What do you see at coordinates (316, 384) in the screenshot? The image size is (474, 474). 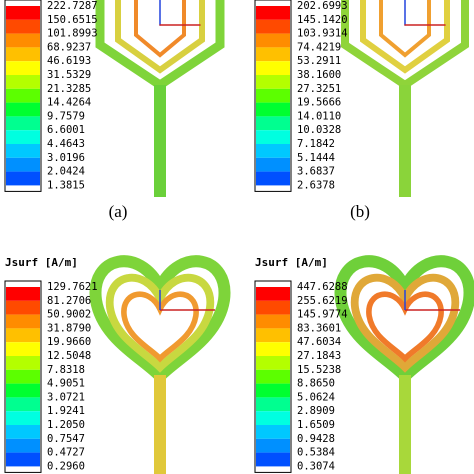 I see `legend-label: 8.8650` at bounding box center [316, 384].